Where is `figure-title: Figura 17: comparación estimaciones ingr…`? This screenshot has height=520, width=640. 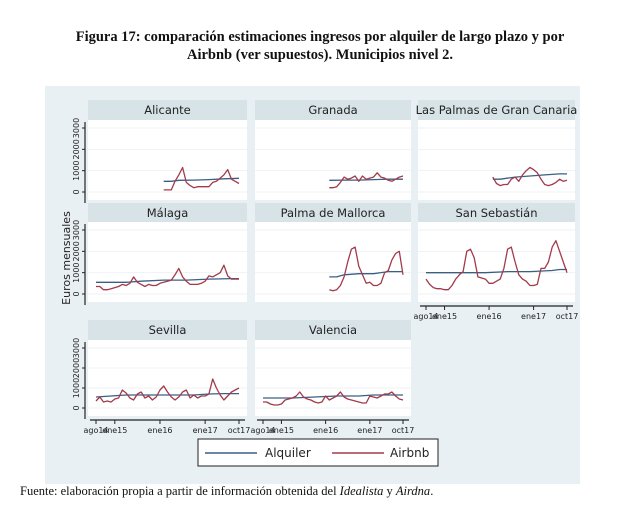
figure-title: Figura 17: comparación estimaciones ingr… is located at coordinates (320, 46).